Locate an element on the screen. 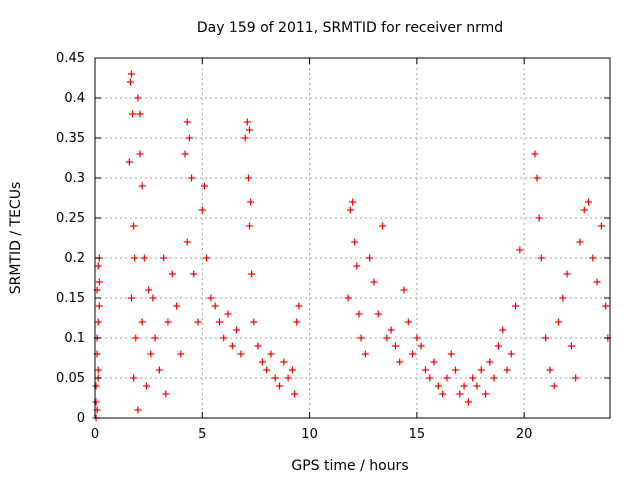 The image size is (640, 480). y-tick-label: 0.2 is located at coordinates (74, 258).